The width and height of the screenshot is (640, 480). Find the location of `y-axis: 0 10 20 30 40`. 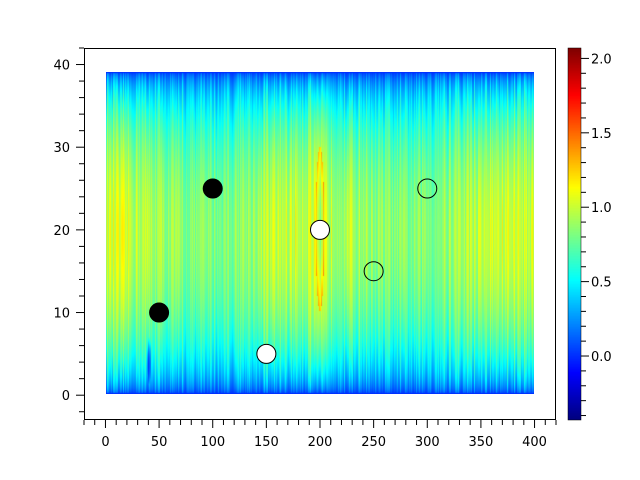

y-axis: 0 10 20 30 40 is located at coordinates (68, 230).